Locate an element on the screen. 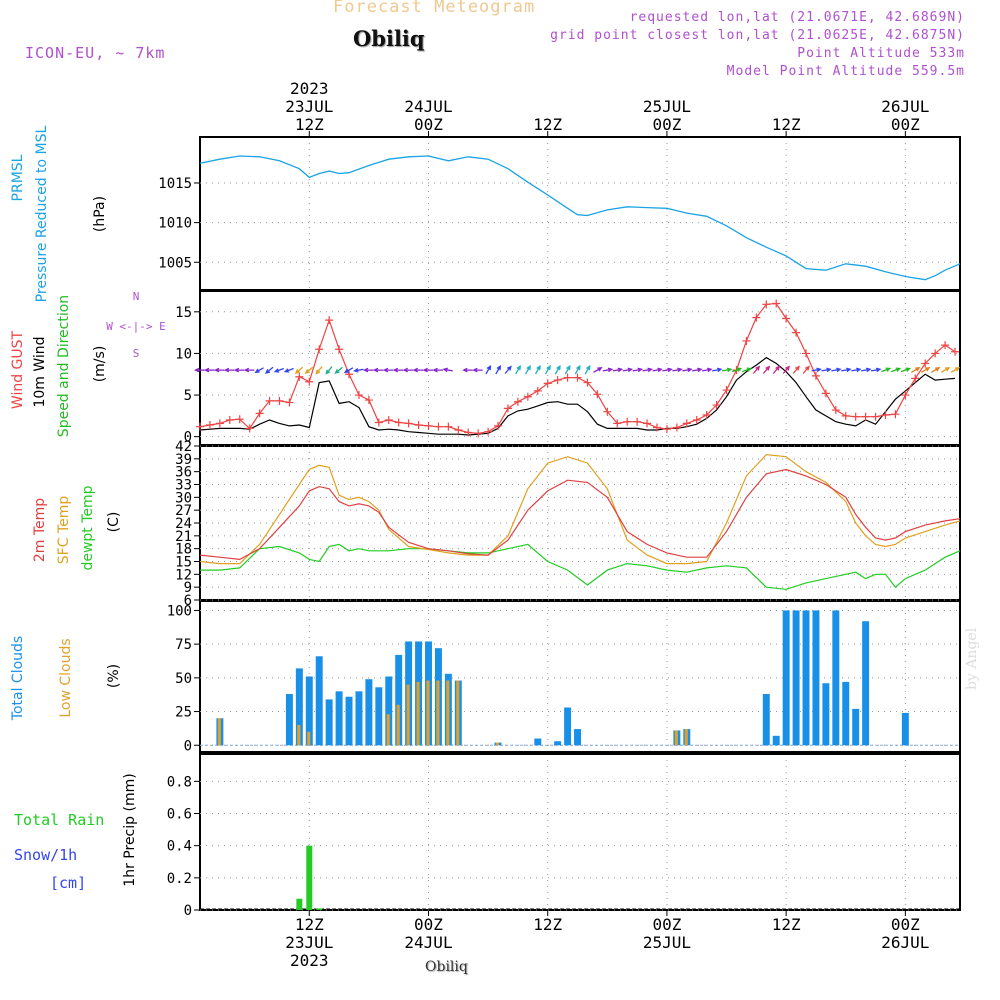 The width and height of the screenshot is (1000, 1000). temperature-ytick-label: 6 is located at coordinates (188, 601).